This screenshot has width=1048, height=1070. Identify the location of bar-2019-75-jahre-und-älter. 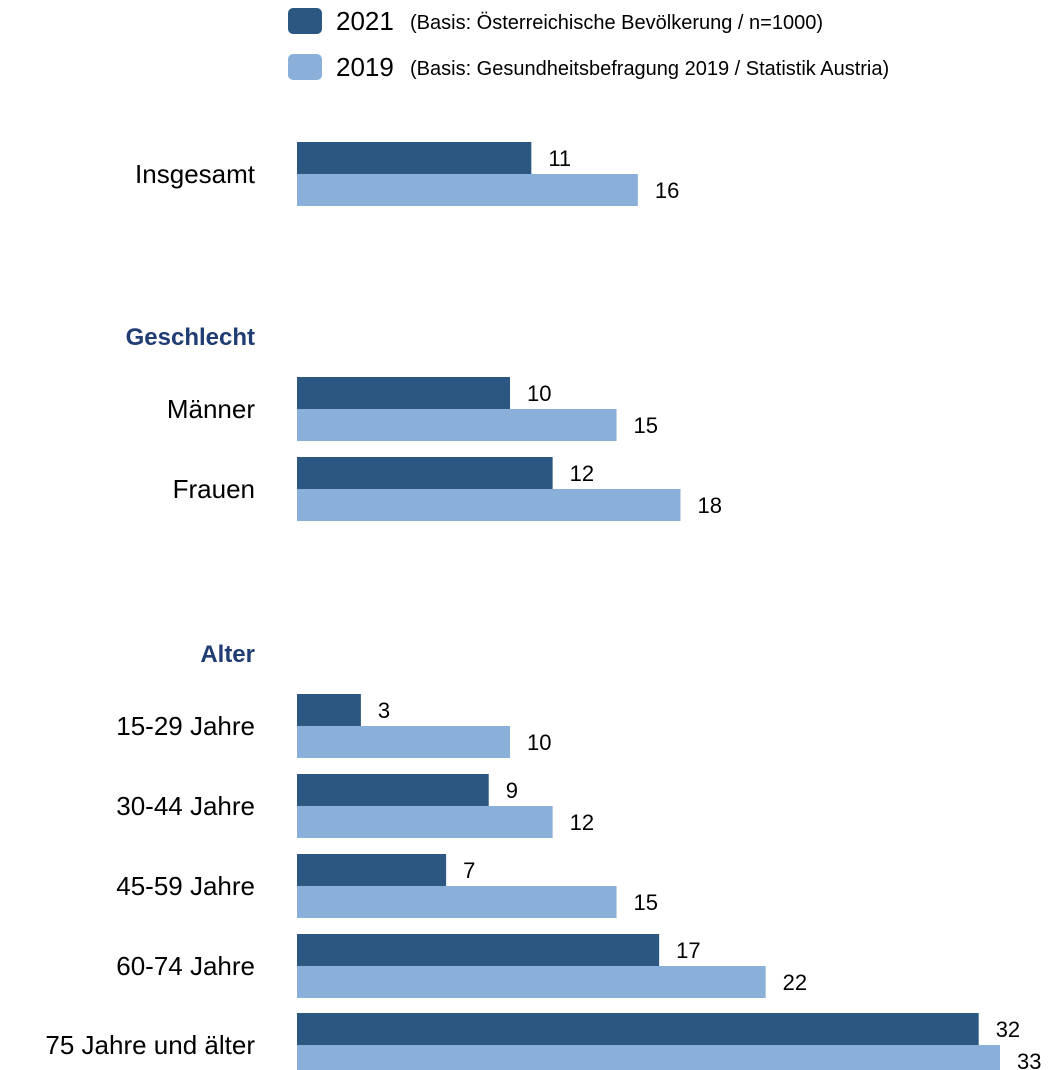
(648, 1057).